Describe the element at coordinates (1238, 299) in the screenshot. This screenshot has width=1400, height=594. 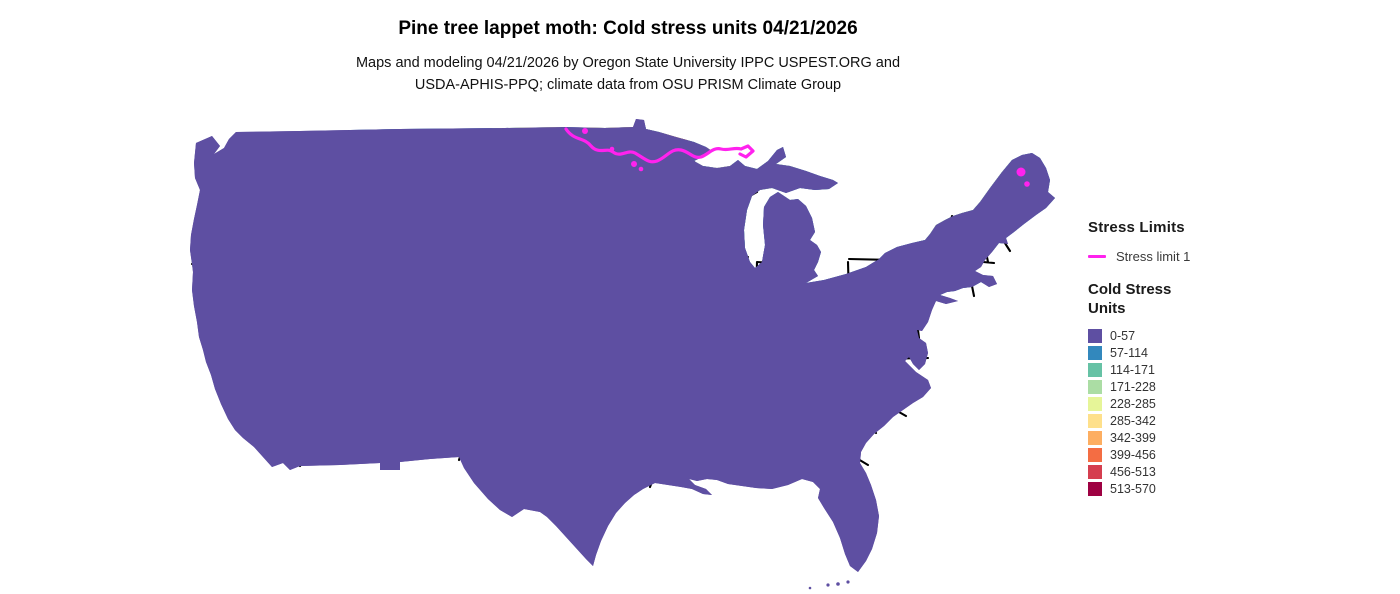
I see `cold-stress-heading: Cold Stress Units` at that location.